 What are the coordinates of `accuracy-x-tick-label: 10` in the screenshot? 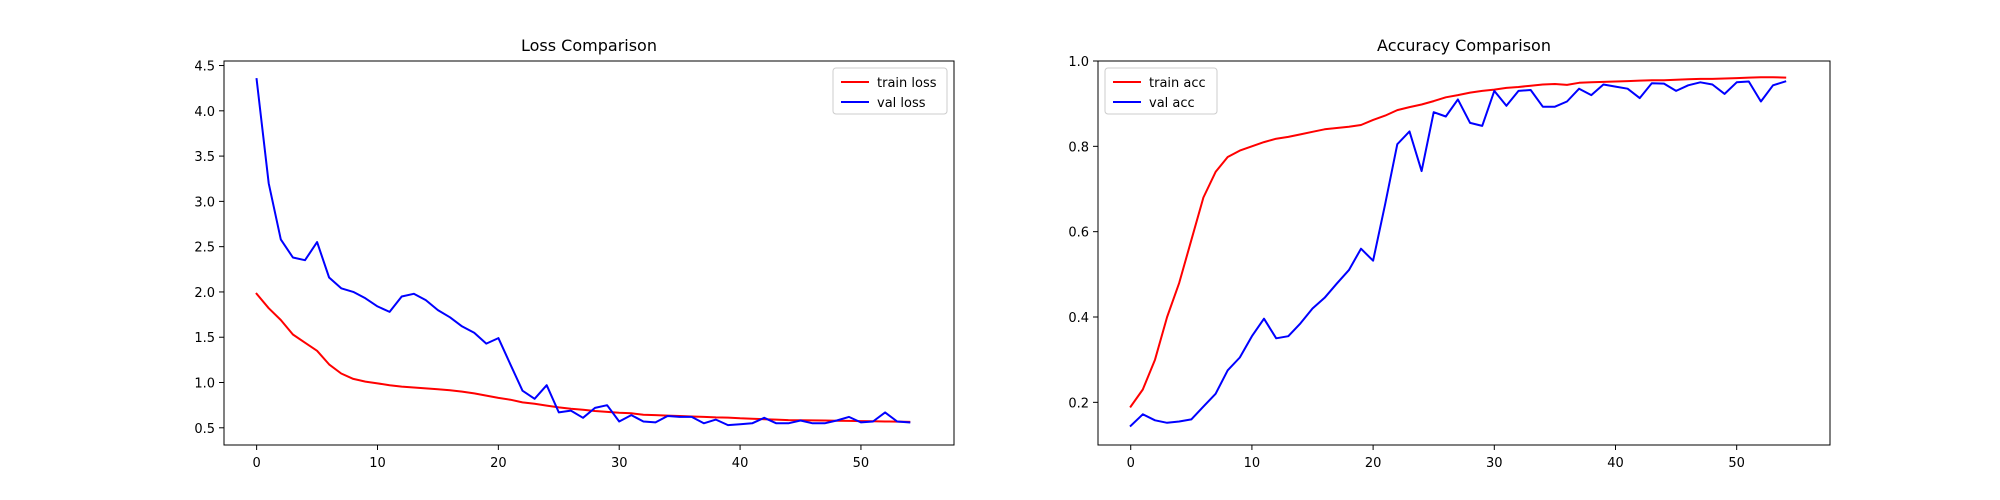 It's located at (1252, 463).